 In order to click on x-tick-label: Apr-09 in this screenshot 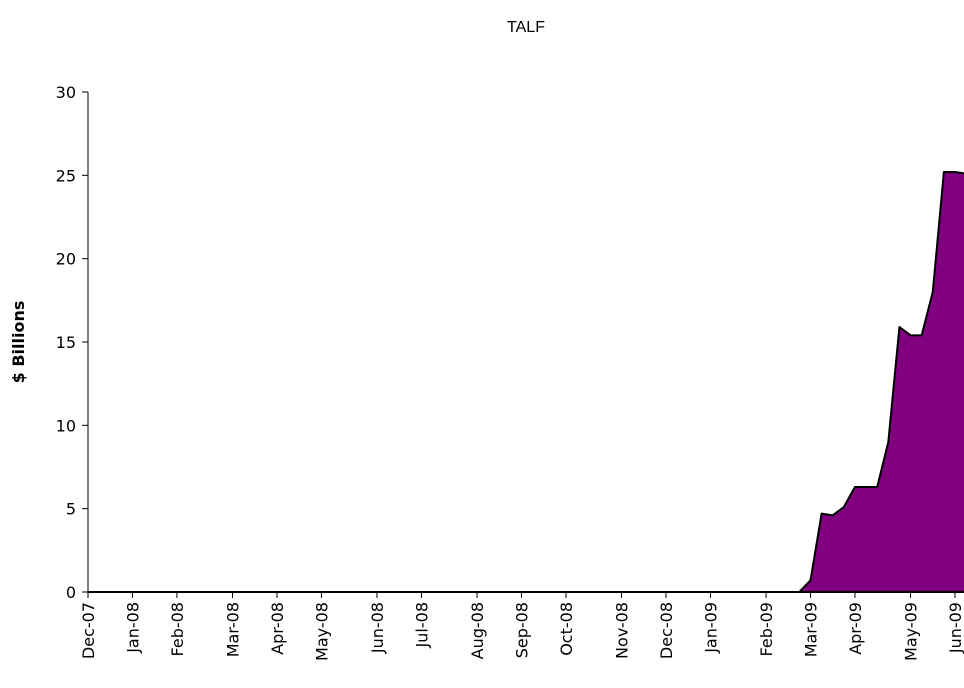, I will do `click(855, 628)`.